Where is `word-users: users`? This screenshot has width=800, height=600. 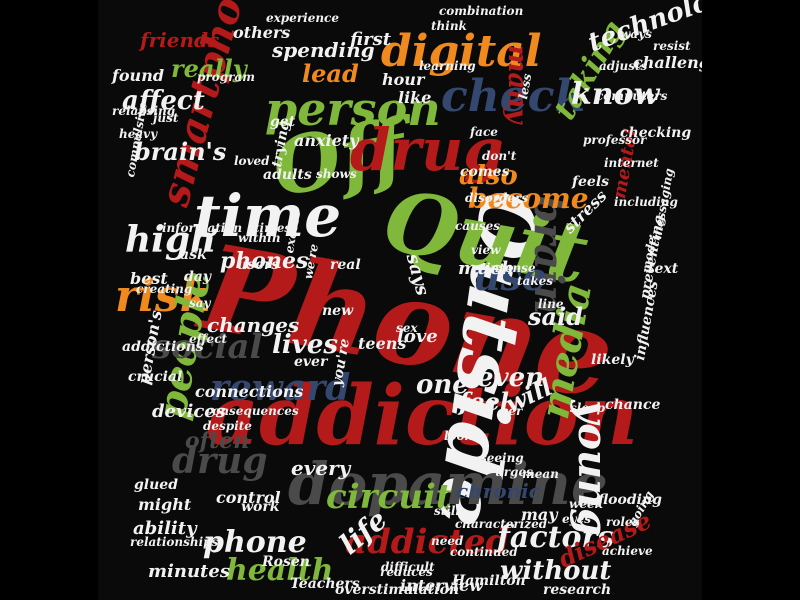
word-users: users is located at coordinates (258, 265).